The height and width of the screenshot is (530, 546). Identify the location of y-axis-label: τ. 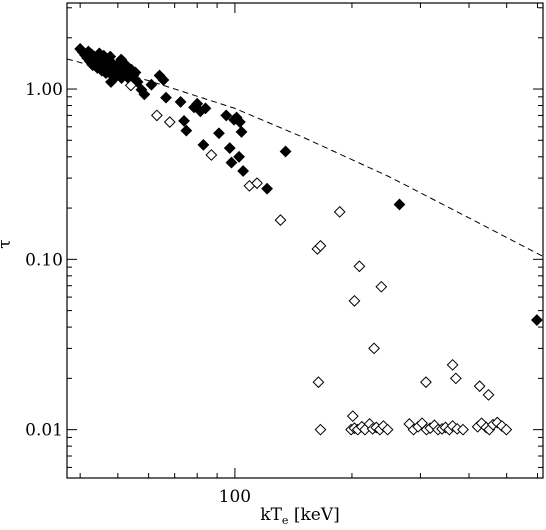
(7, 243).